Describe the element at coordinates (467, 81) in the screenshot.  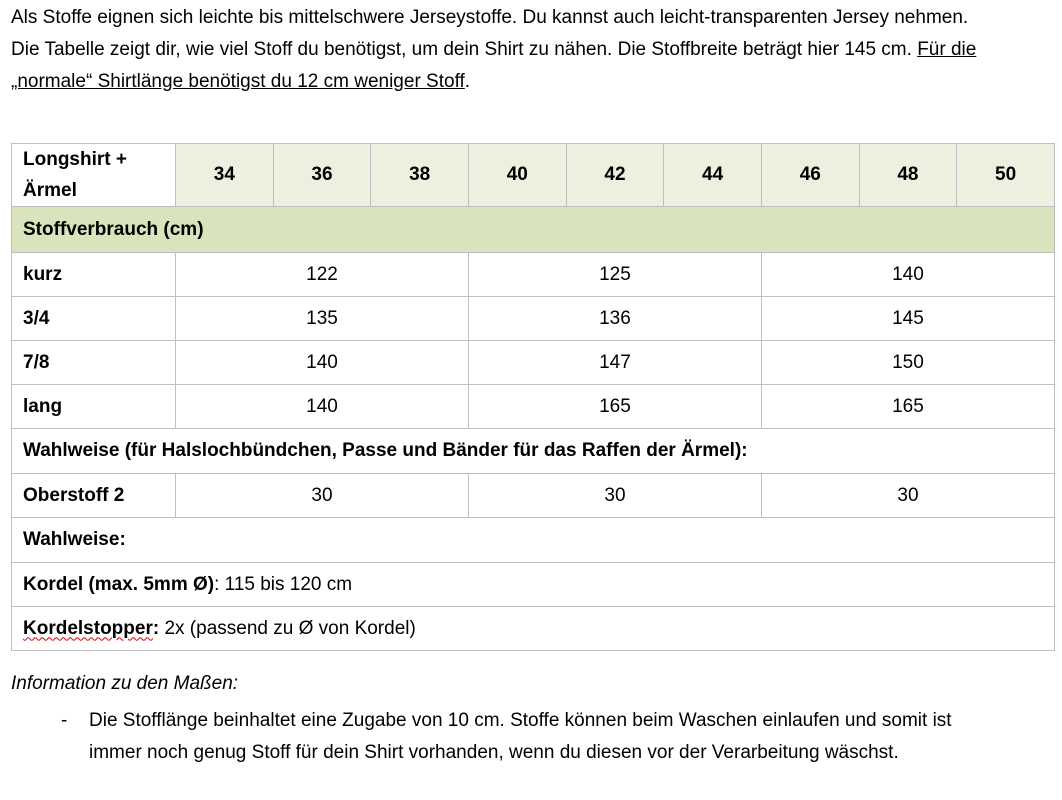
I see `intro-period: .` at that location.